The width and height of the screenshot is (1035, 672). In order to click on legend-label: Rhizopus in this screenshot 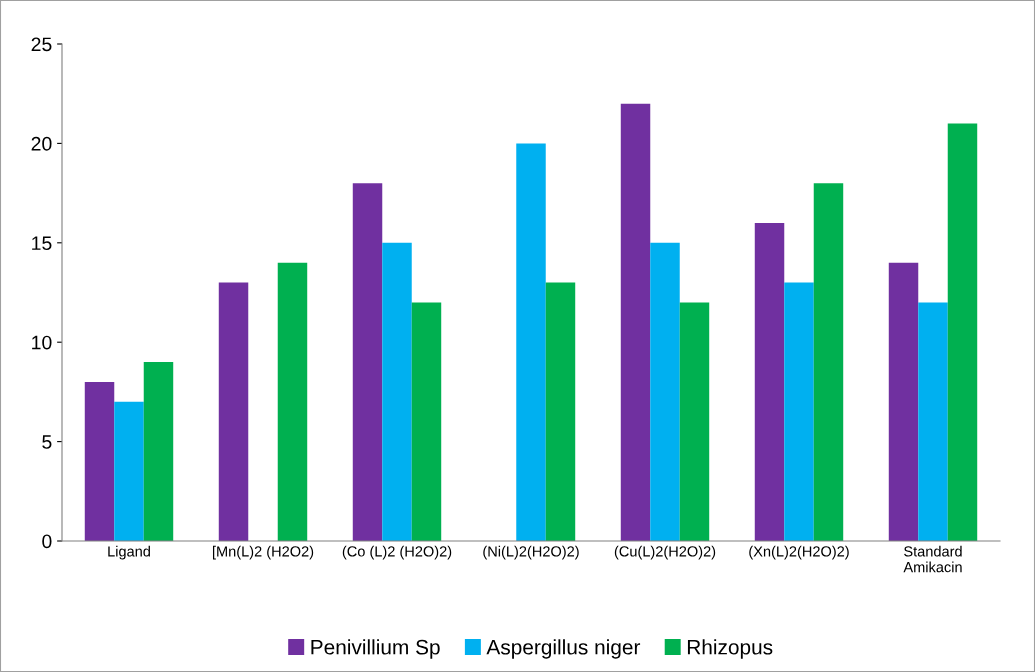, I will do `click(730, 649)`.